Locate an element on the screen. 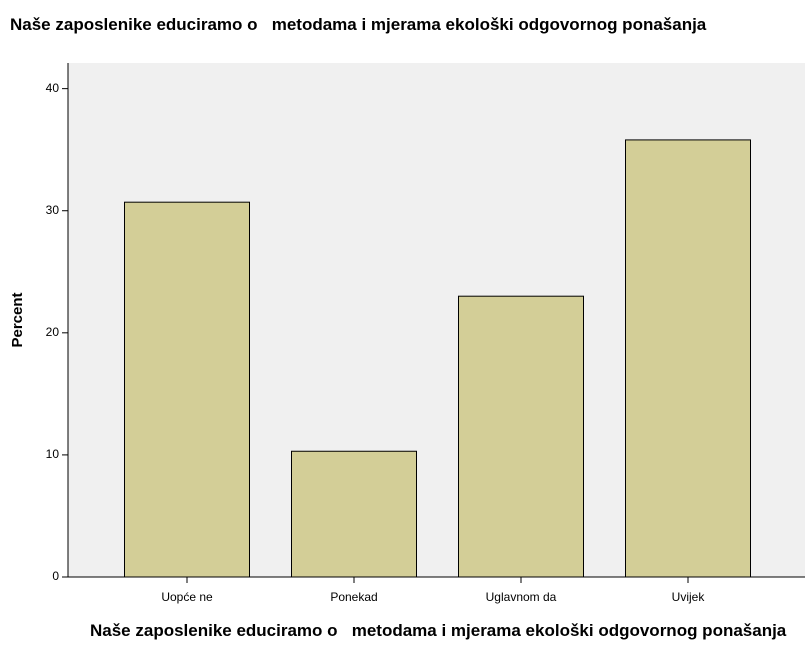 The height and width of the screenshot is (657, 805). y-axis-label: Percent is located at coordinates (17, 319).